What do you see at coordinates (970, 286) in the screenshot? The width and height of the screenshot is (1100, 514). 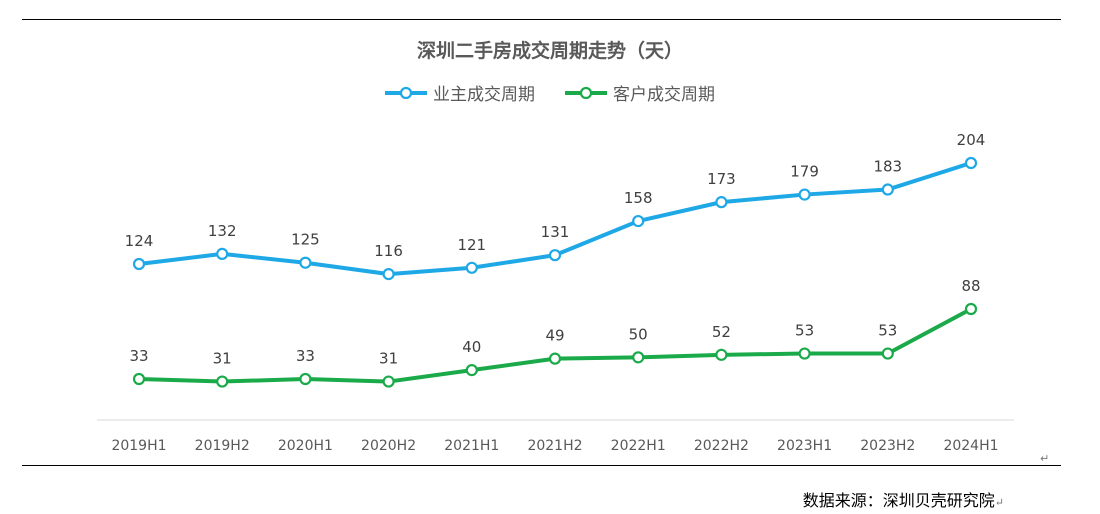 I see `data-label-1: 88` at bounding box center [970, 286].